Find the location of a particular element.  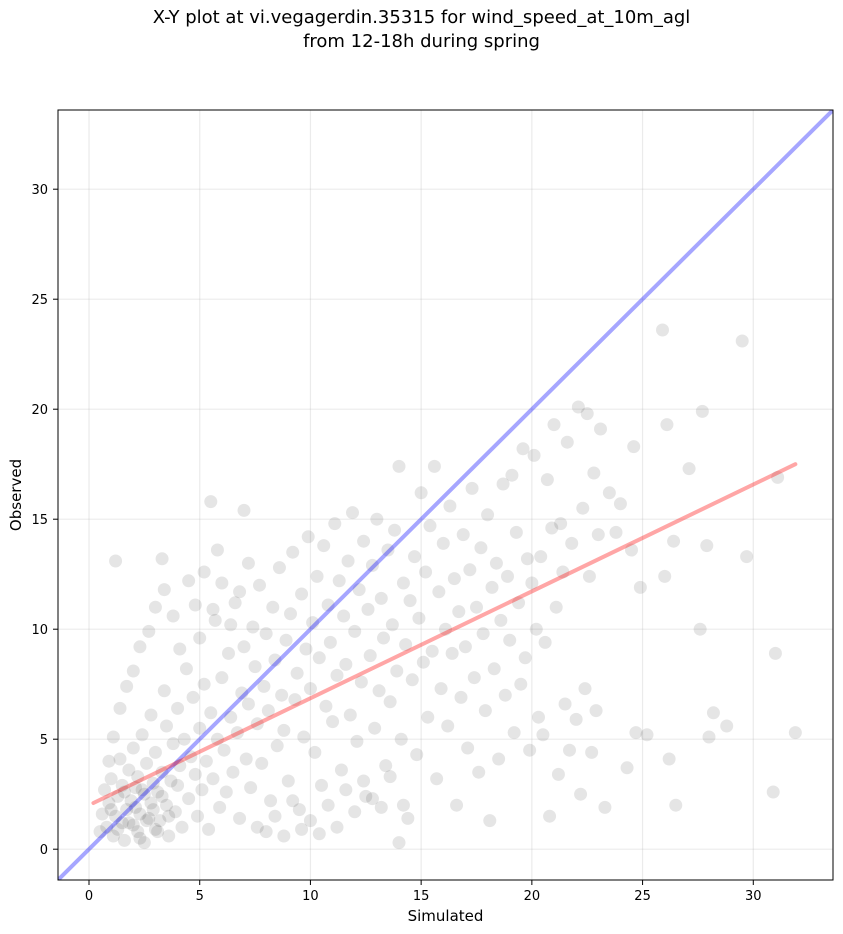

y-tick-label: 25 is located at coordinates (39, 300).